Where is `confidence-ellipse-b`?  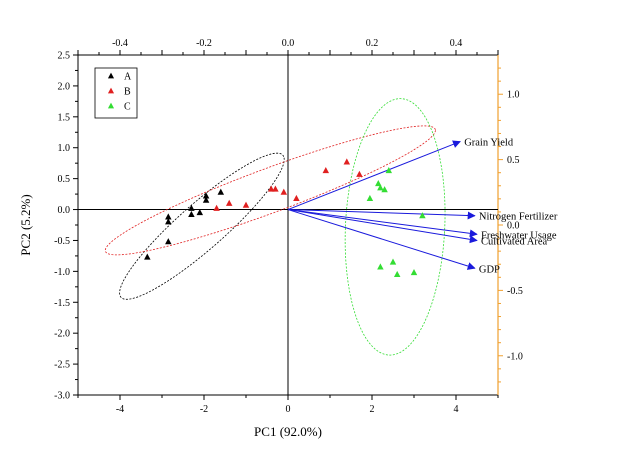
confidence-ellipse-b is located at coordinates (270, 190).